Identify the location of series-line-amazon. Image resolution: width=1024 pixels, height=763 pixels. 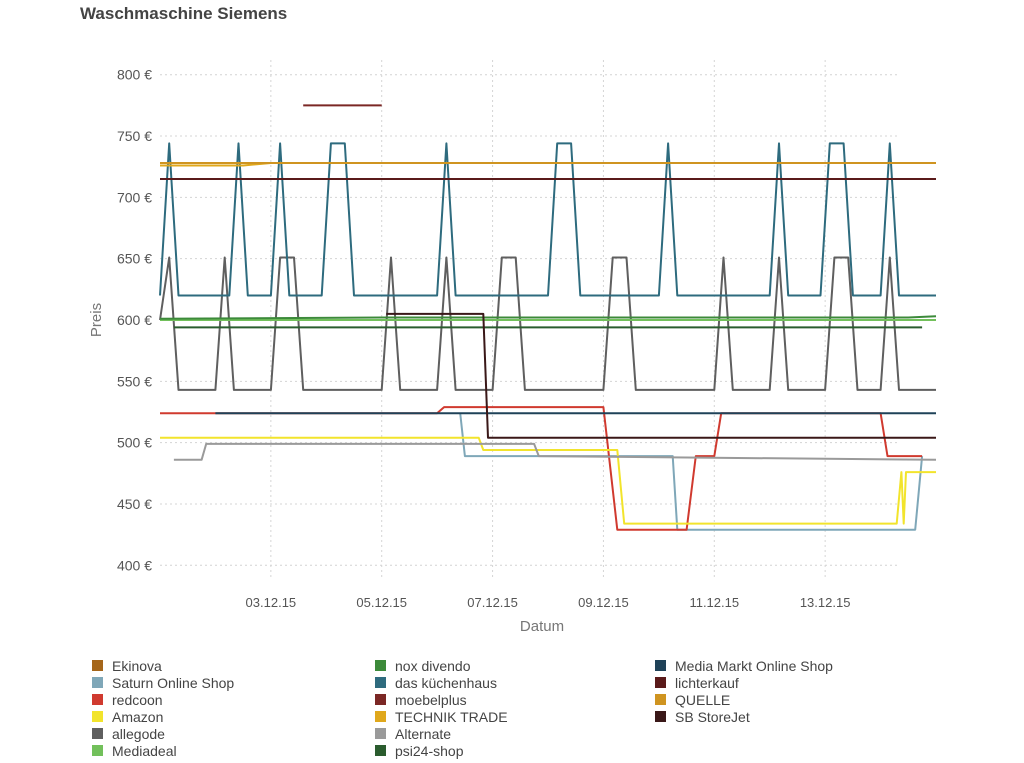
(548, 480).